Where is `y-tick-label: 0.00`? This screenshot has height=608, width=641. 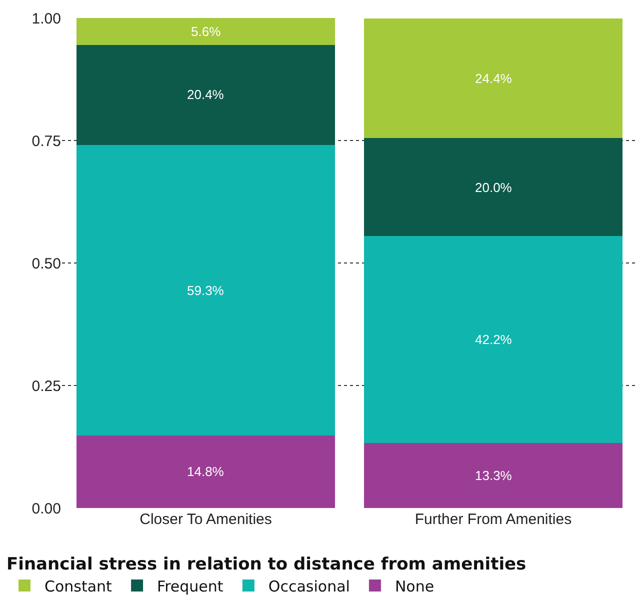 y-tick-label: 0.00 is located at coordinates (46, 509).